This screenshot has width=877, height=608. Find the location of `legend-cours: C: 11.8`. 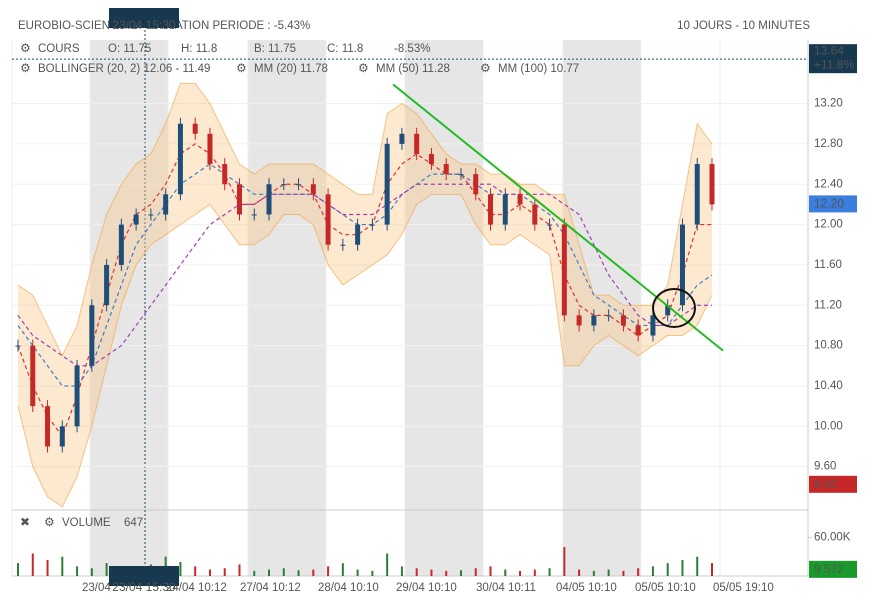

legend-cours: C: 11.8 is located at coordinates (345, 49).